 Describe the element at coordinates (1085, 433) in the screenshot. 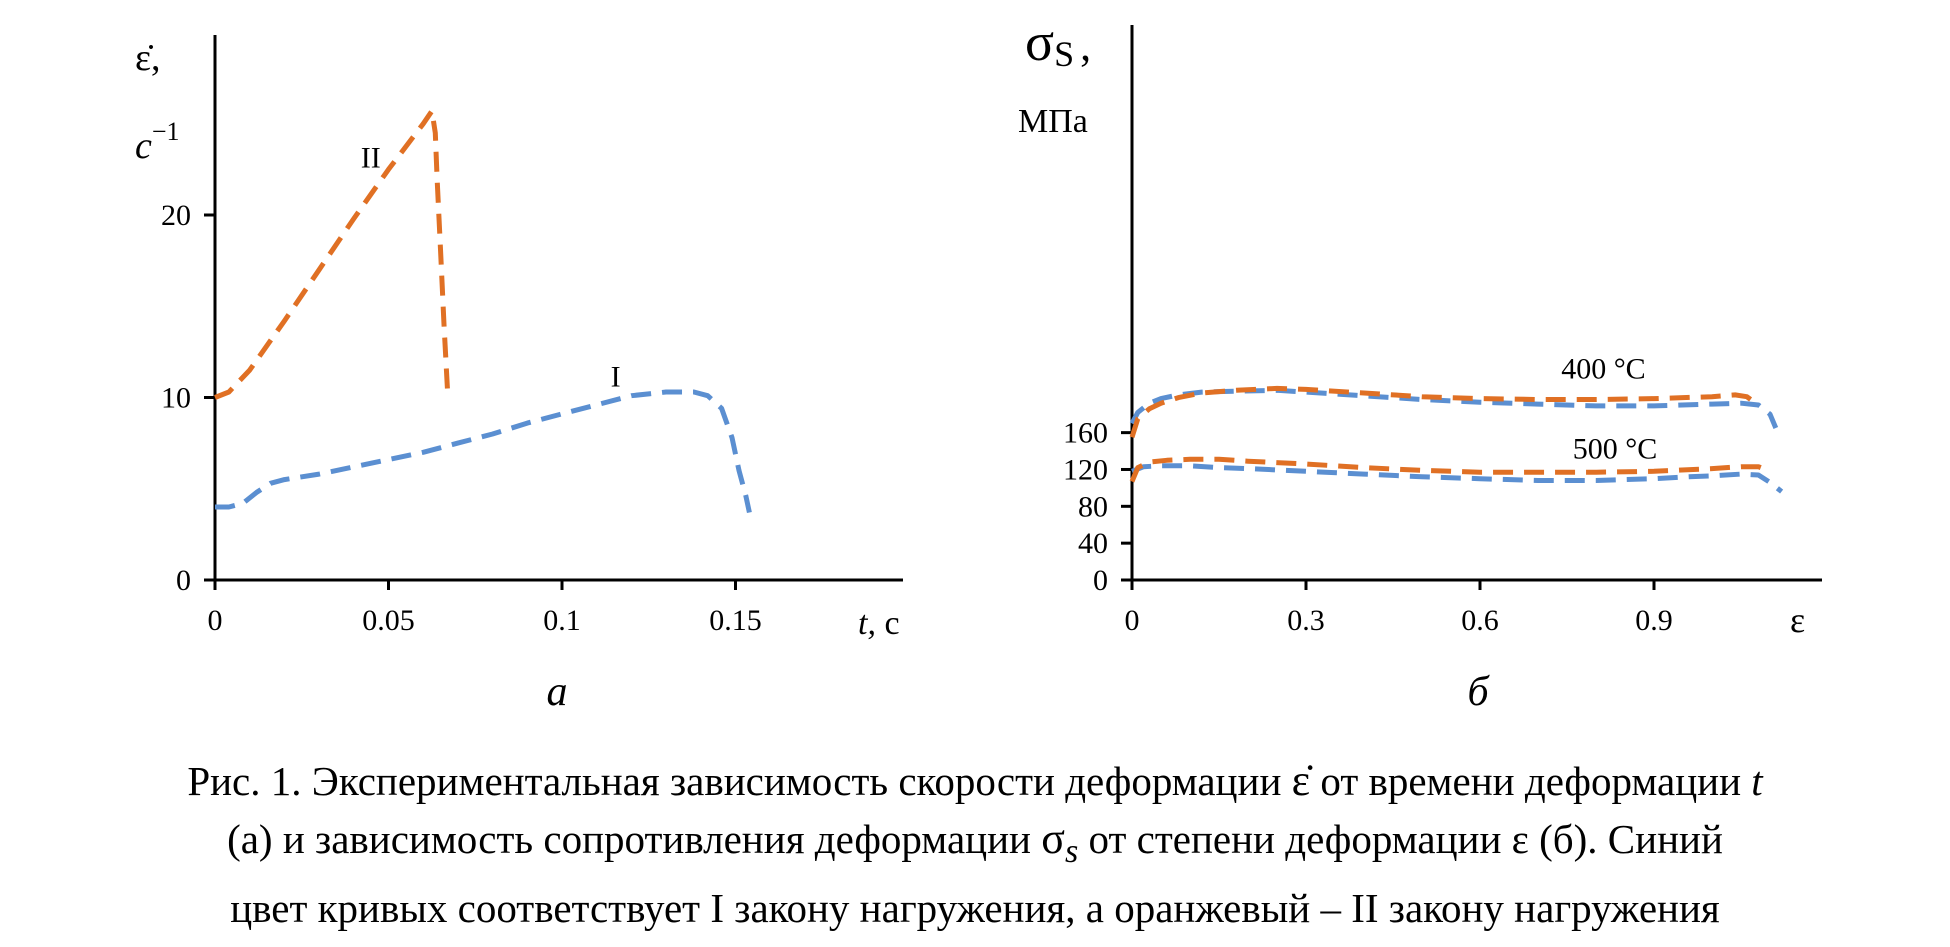

I see `y-tick-label: 160` at that location.